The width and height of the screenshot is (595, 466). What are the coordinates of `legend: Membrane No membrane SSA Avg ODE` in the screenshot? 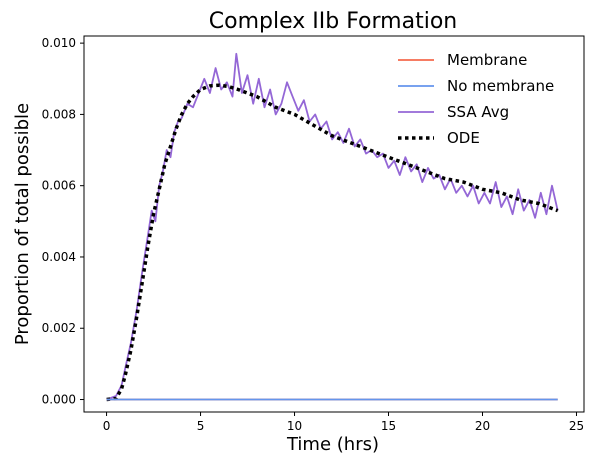 It's located at (476, 99).